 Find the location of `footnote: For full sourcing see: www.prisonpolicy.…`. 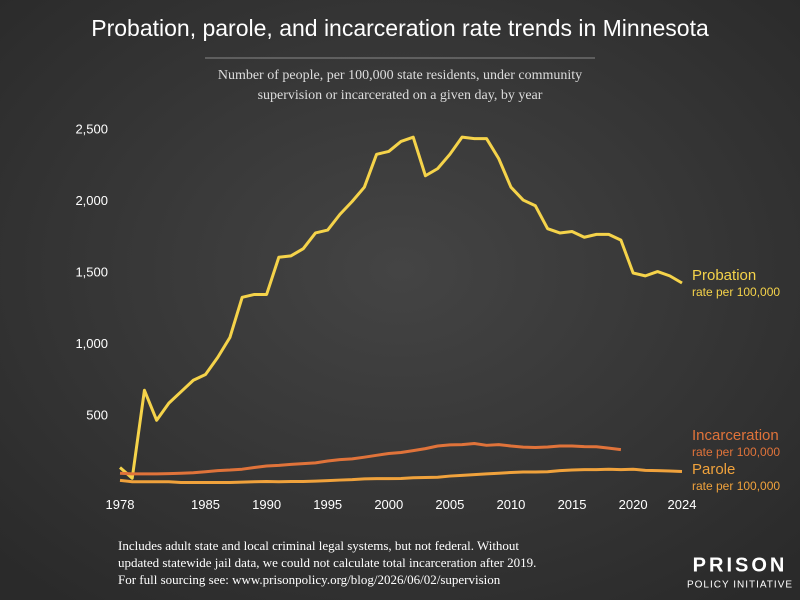

footnote: For full sourcing see: www.prisonpolicy.… is located at coordinates (309, 579).